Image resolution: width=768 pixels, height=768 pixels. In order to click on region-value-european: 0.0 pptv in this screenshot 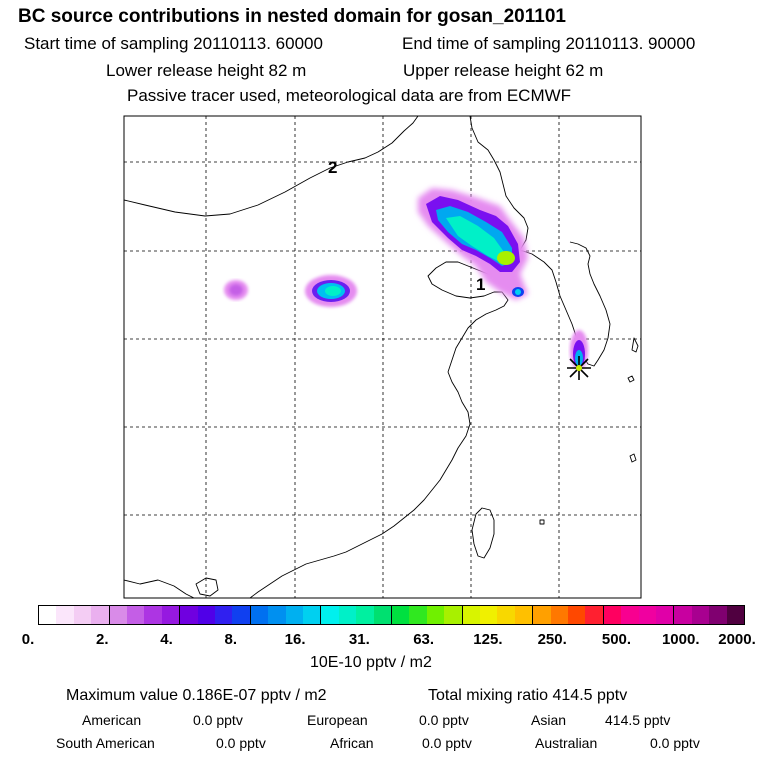, I will do `click(444, 720)`.